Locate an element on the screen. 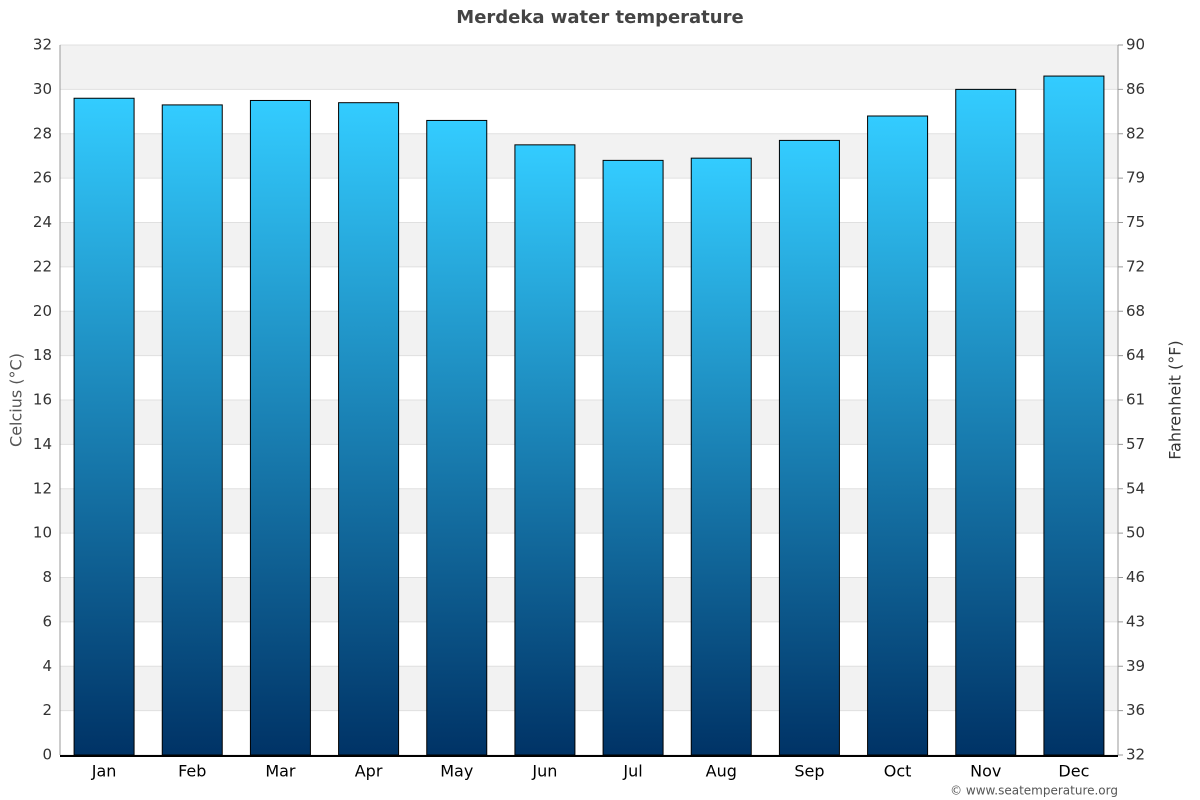 This screenshot has width=1200, height=800. y2-tick-label: 86 is located at coordinates (1135, 89).